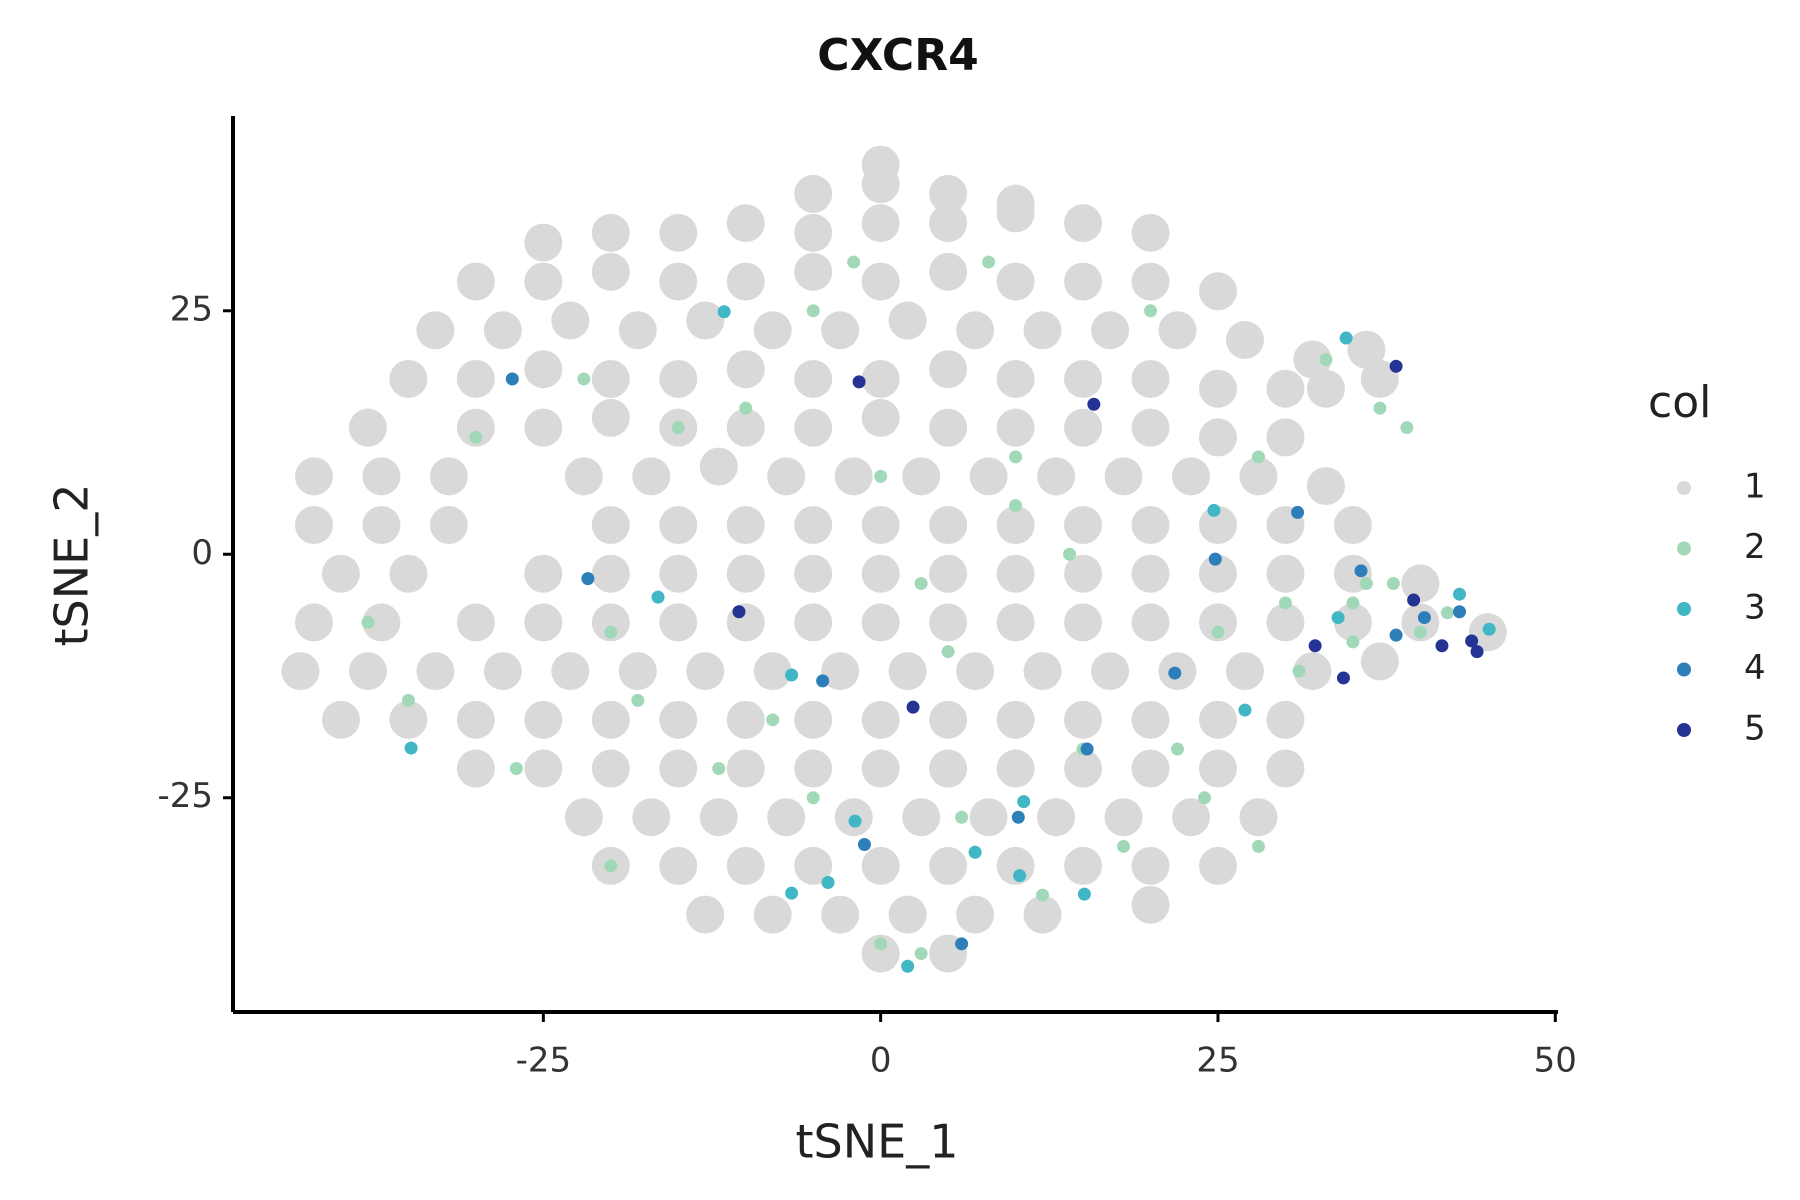 Image resolution: width=1800 pixels, height=1200 pixels. What do you see at coordinates (1217, 1061) in the screenshot?
I see `x-tick-label: 25` at bounding box center [1217, 1061].